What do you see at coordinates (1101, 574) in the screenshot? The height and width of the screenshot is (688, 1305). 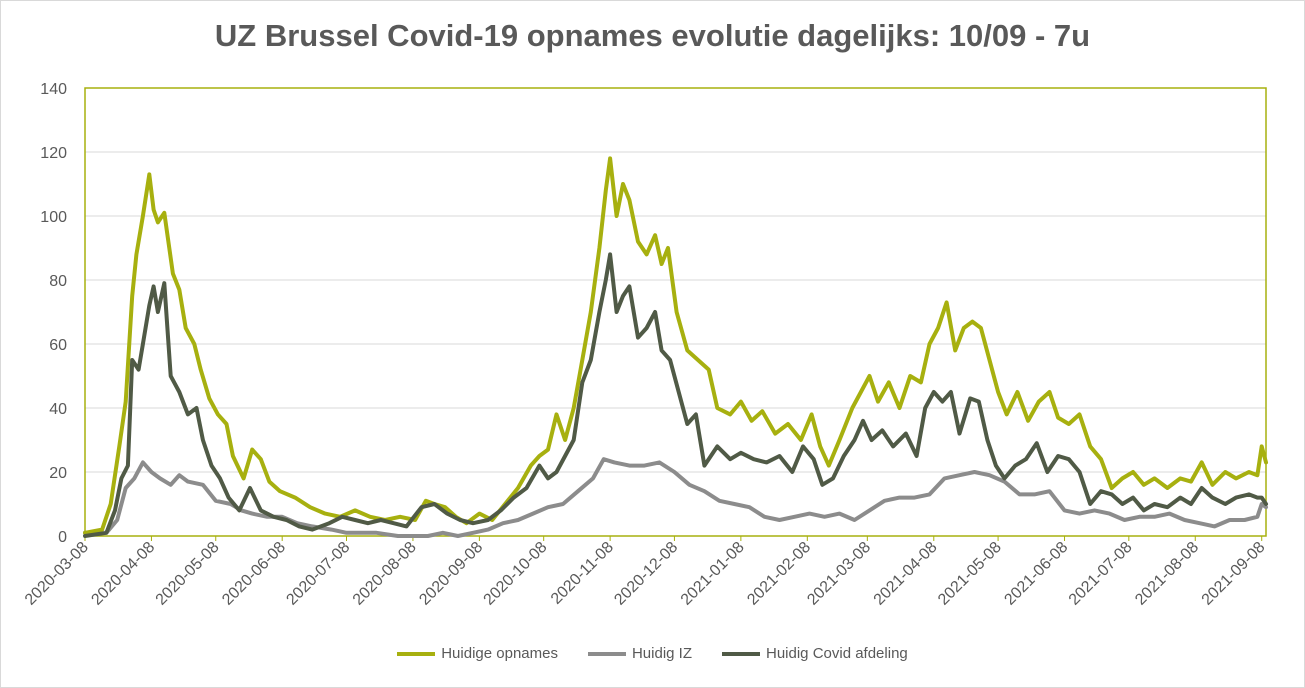 I see `x-tick-label: 2021-07-08` at bounding box center [1101, 574].